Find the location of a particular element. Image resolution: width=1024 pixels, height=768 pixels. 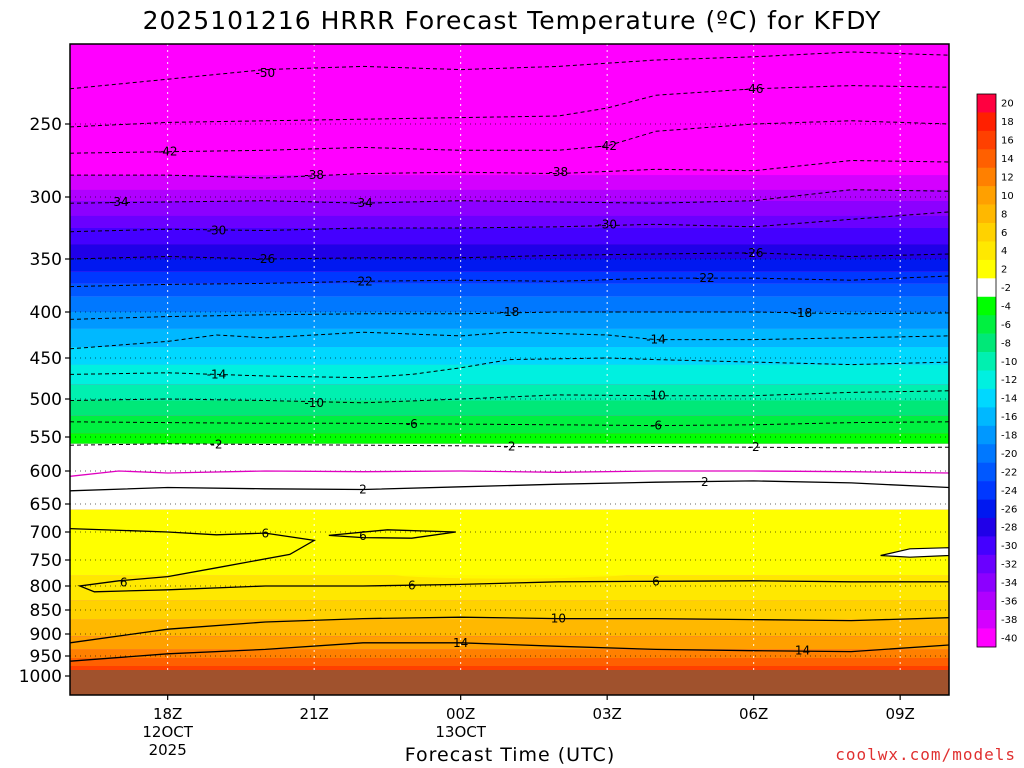

band--22 is located at coordinates (509, 290).